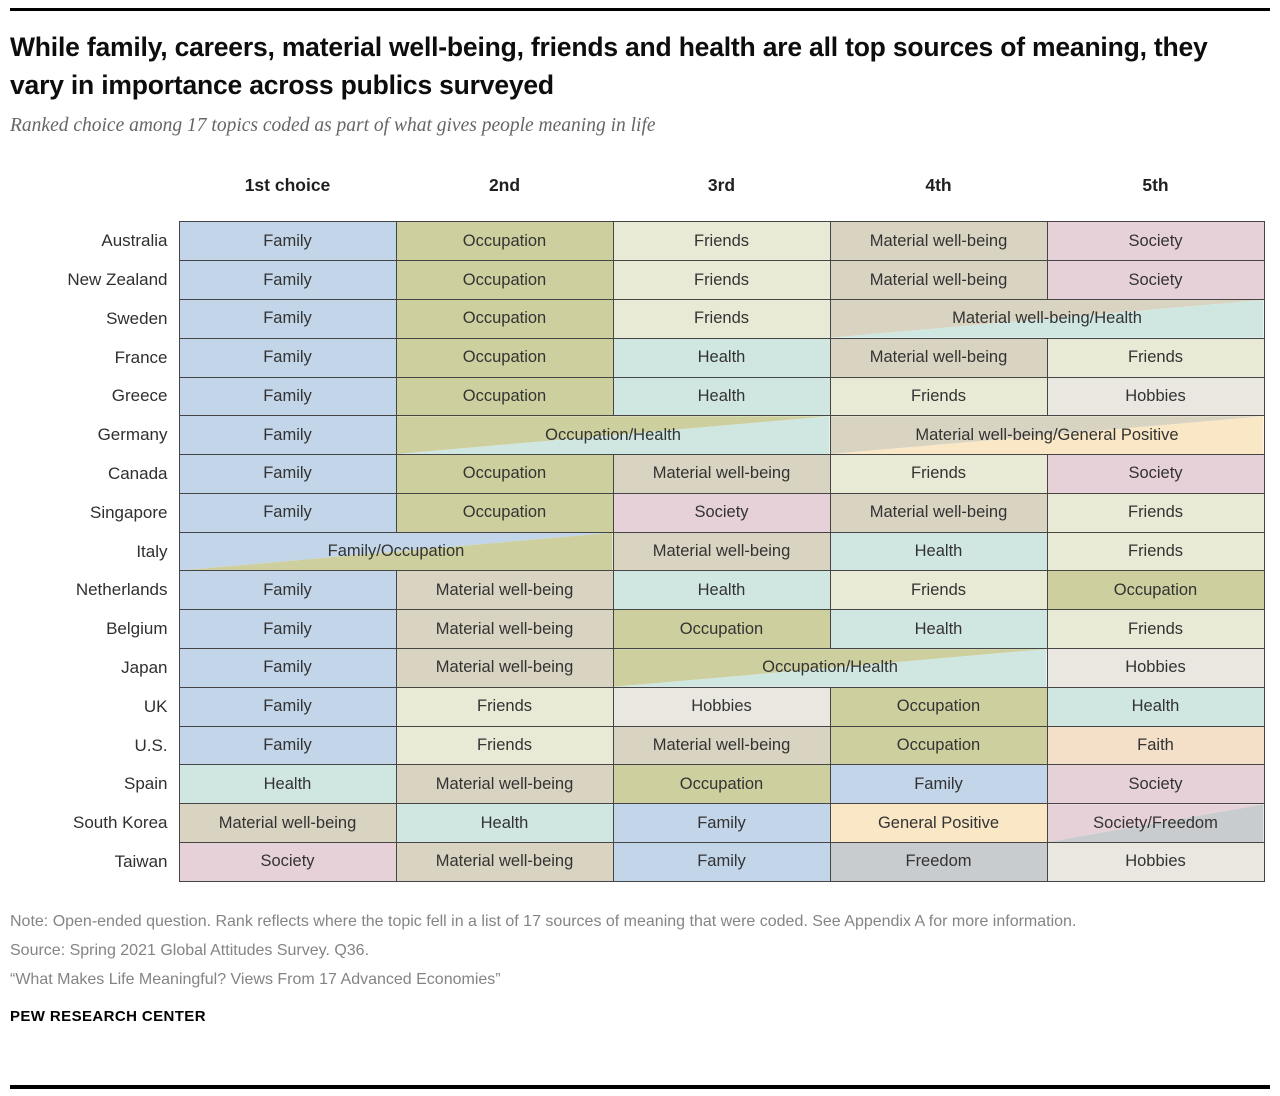  I want to click on rank-cell-label: Family/Occupation, so click(396, 551).